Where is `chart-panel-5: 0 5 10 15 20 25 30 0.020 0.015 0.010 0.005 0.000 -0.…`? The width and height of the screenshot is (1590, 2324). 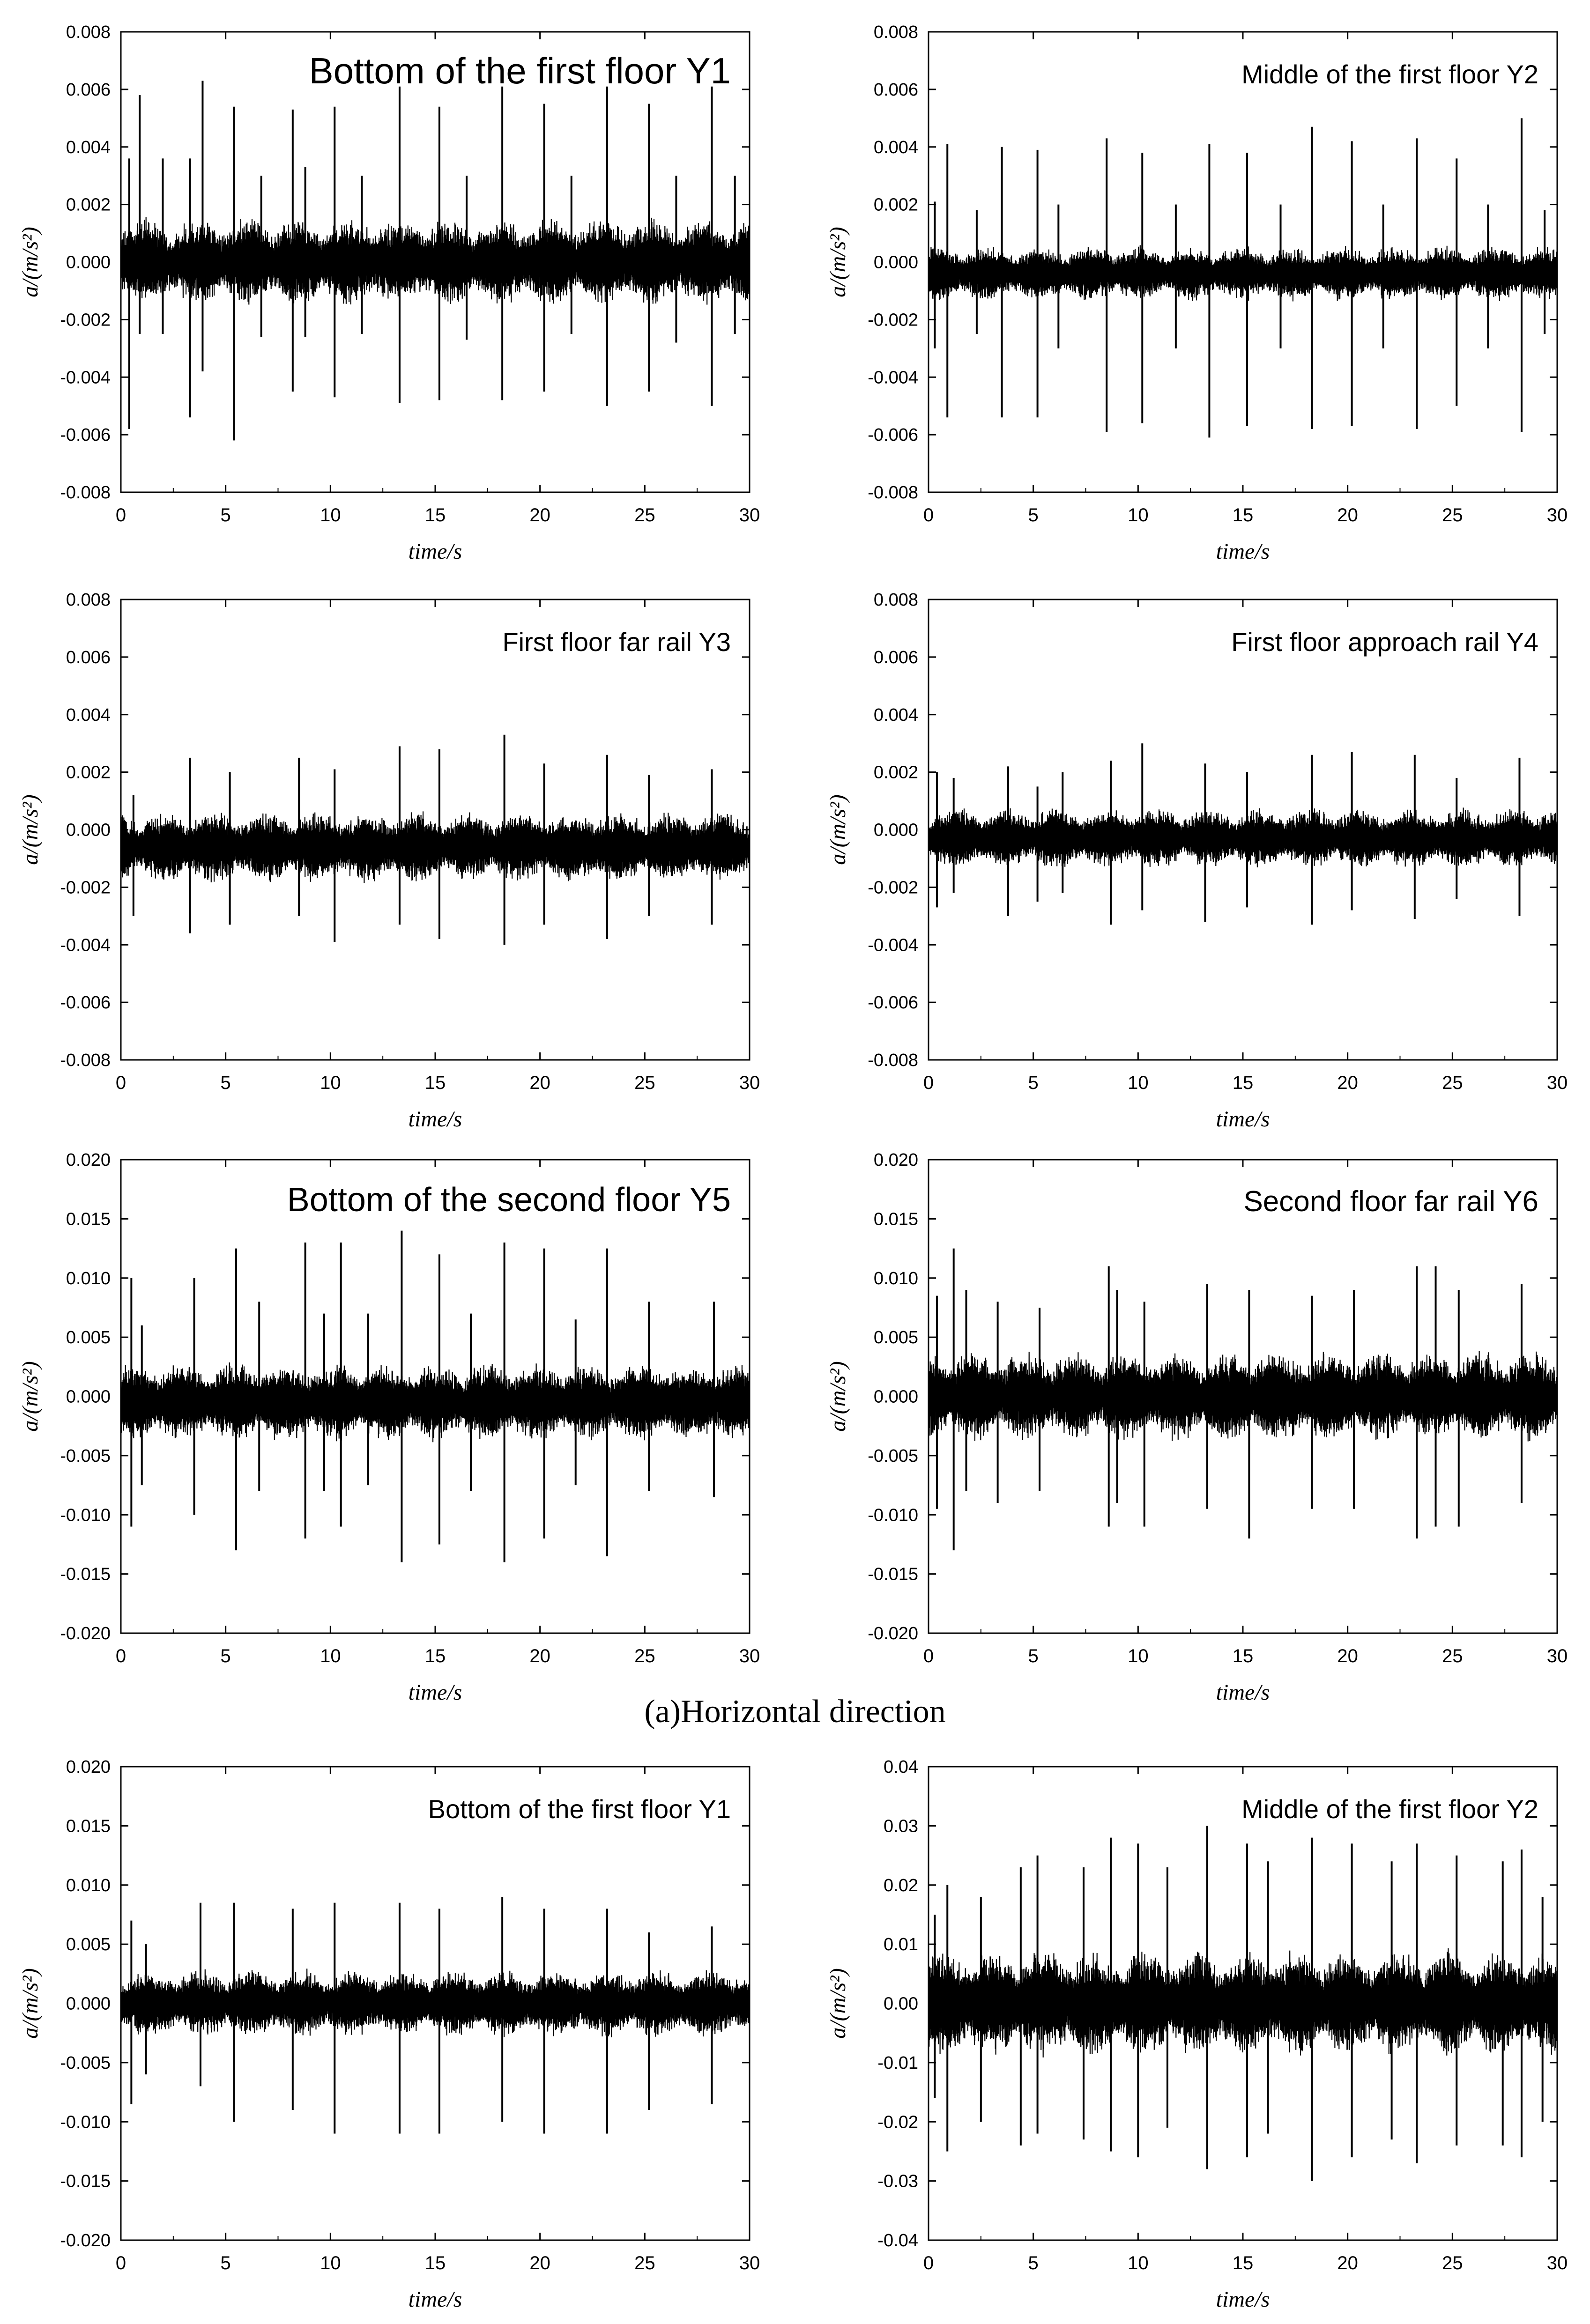
chart-panel-5: 0 5 10 15 20 25 30 0.020 0.015 0.010 0.005 0.000 -0.… is located at coordinates (389, 1428).